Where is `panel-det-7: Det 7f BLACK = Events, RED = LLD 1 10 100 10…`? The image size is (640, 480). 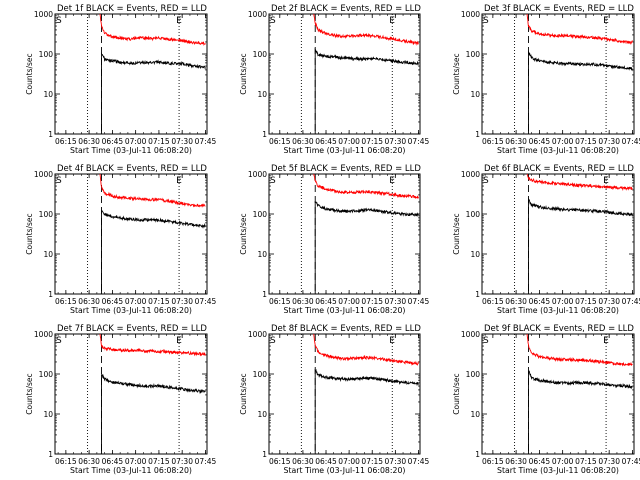 panel-det-7: Det 7f BLACK = Events, RED = LLD 1 10 100 10… is located at coordinates (120, 399).